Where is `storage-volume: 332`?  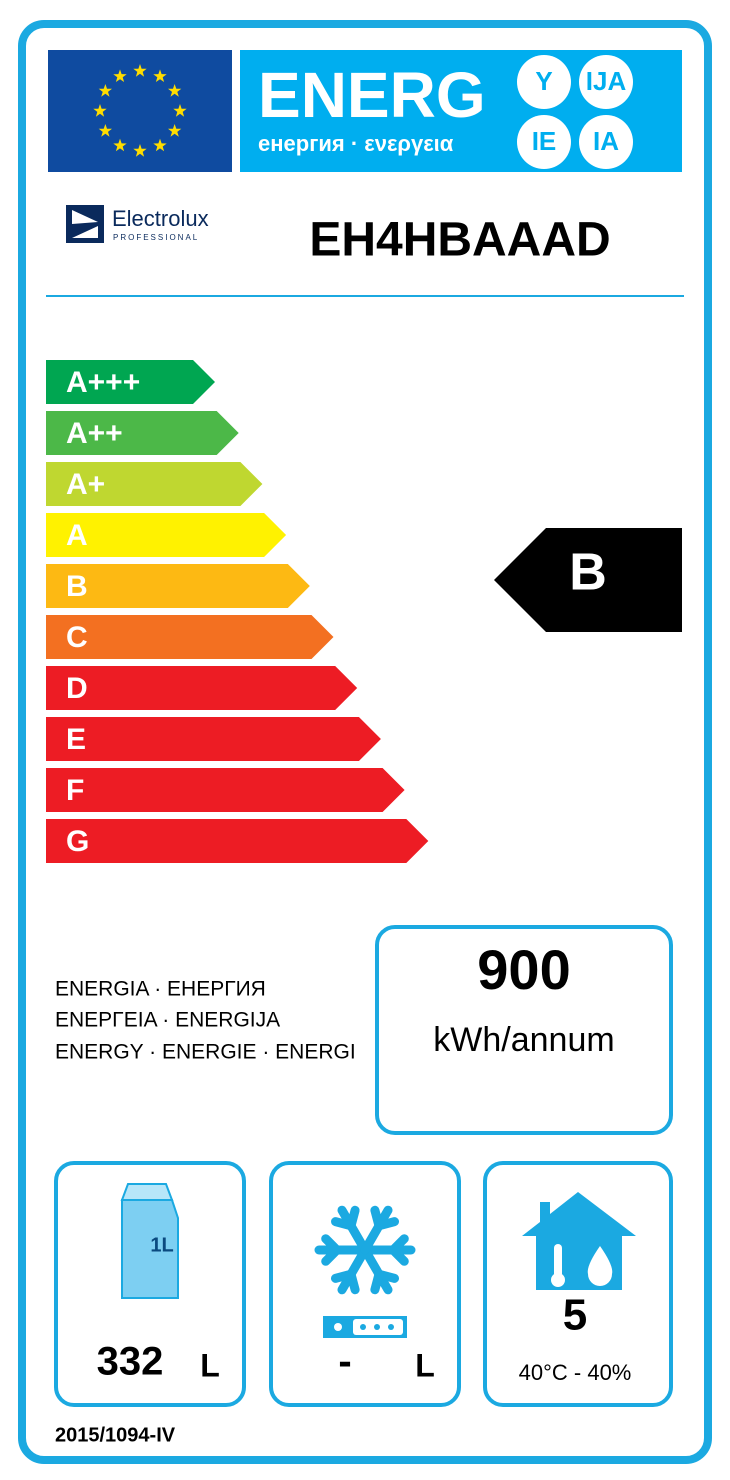
storage-volume: 332 is located at coordinates (130, 1362).